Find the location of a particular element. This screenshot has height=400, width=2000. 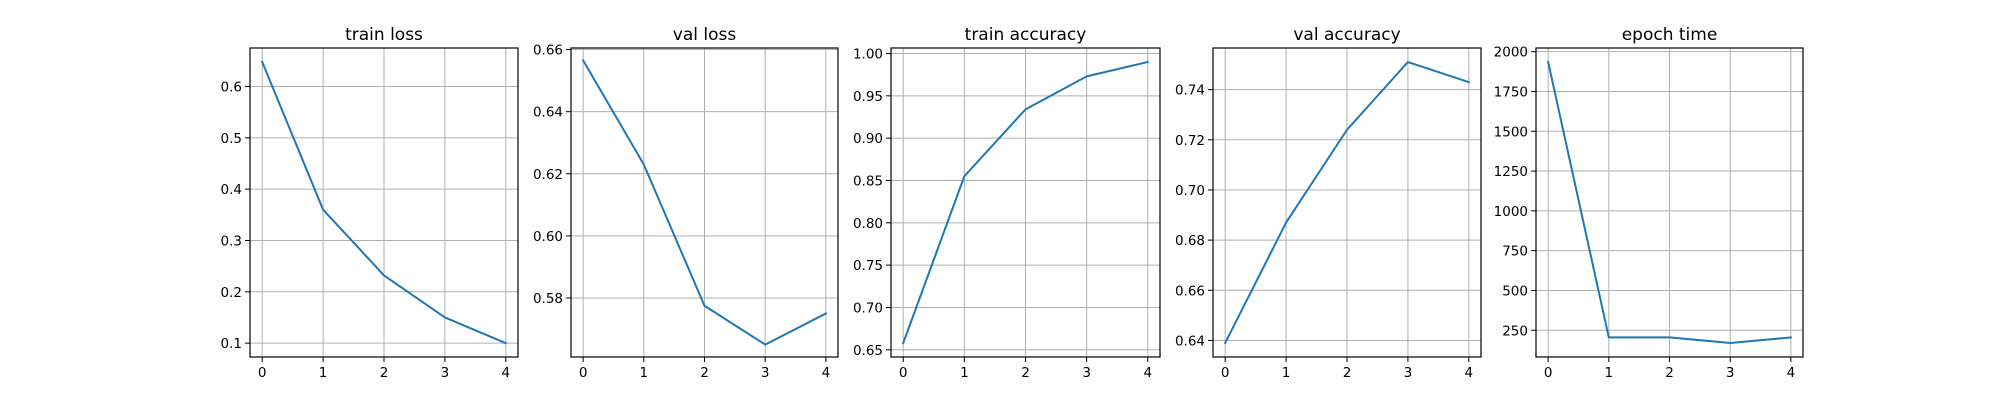

subplot-1: 0 1 2 3 4 0.1 0.2 0.3 0.4 0.5 0.6 train loss is located at coordinates (370, 203).